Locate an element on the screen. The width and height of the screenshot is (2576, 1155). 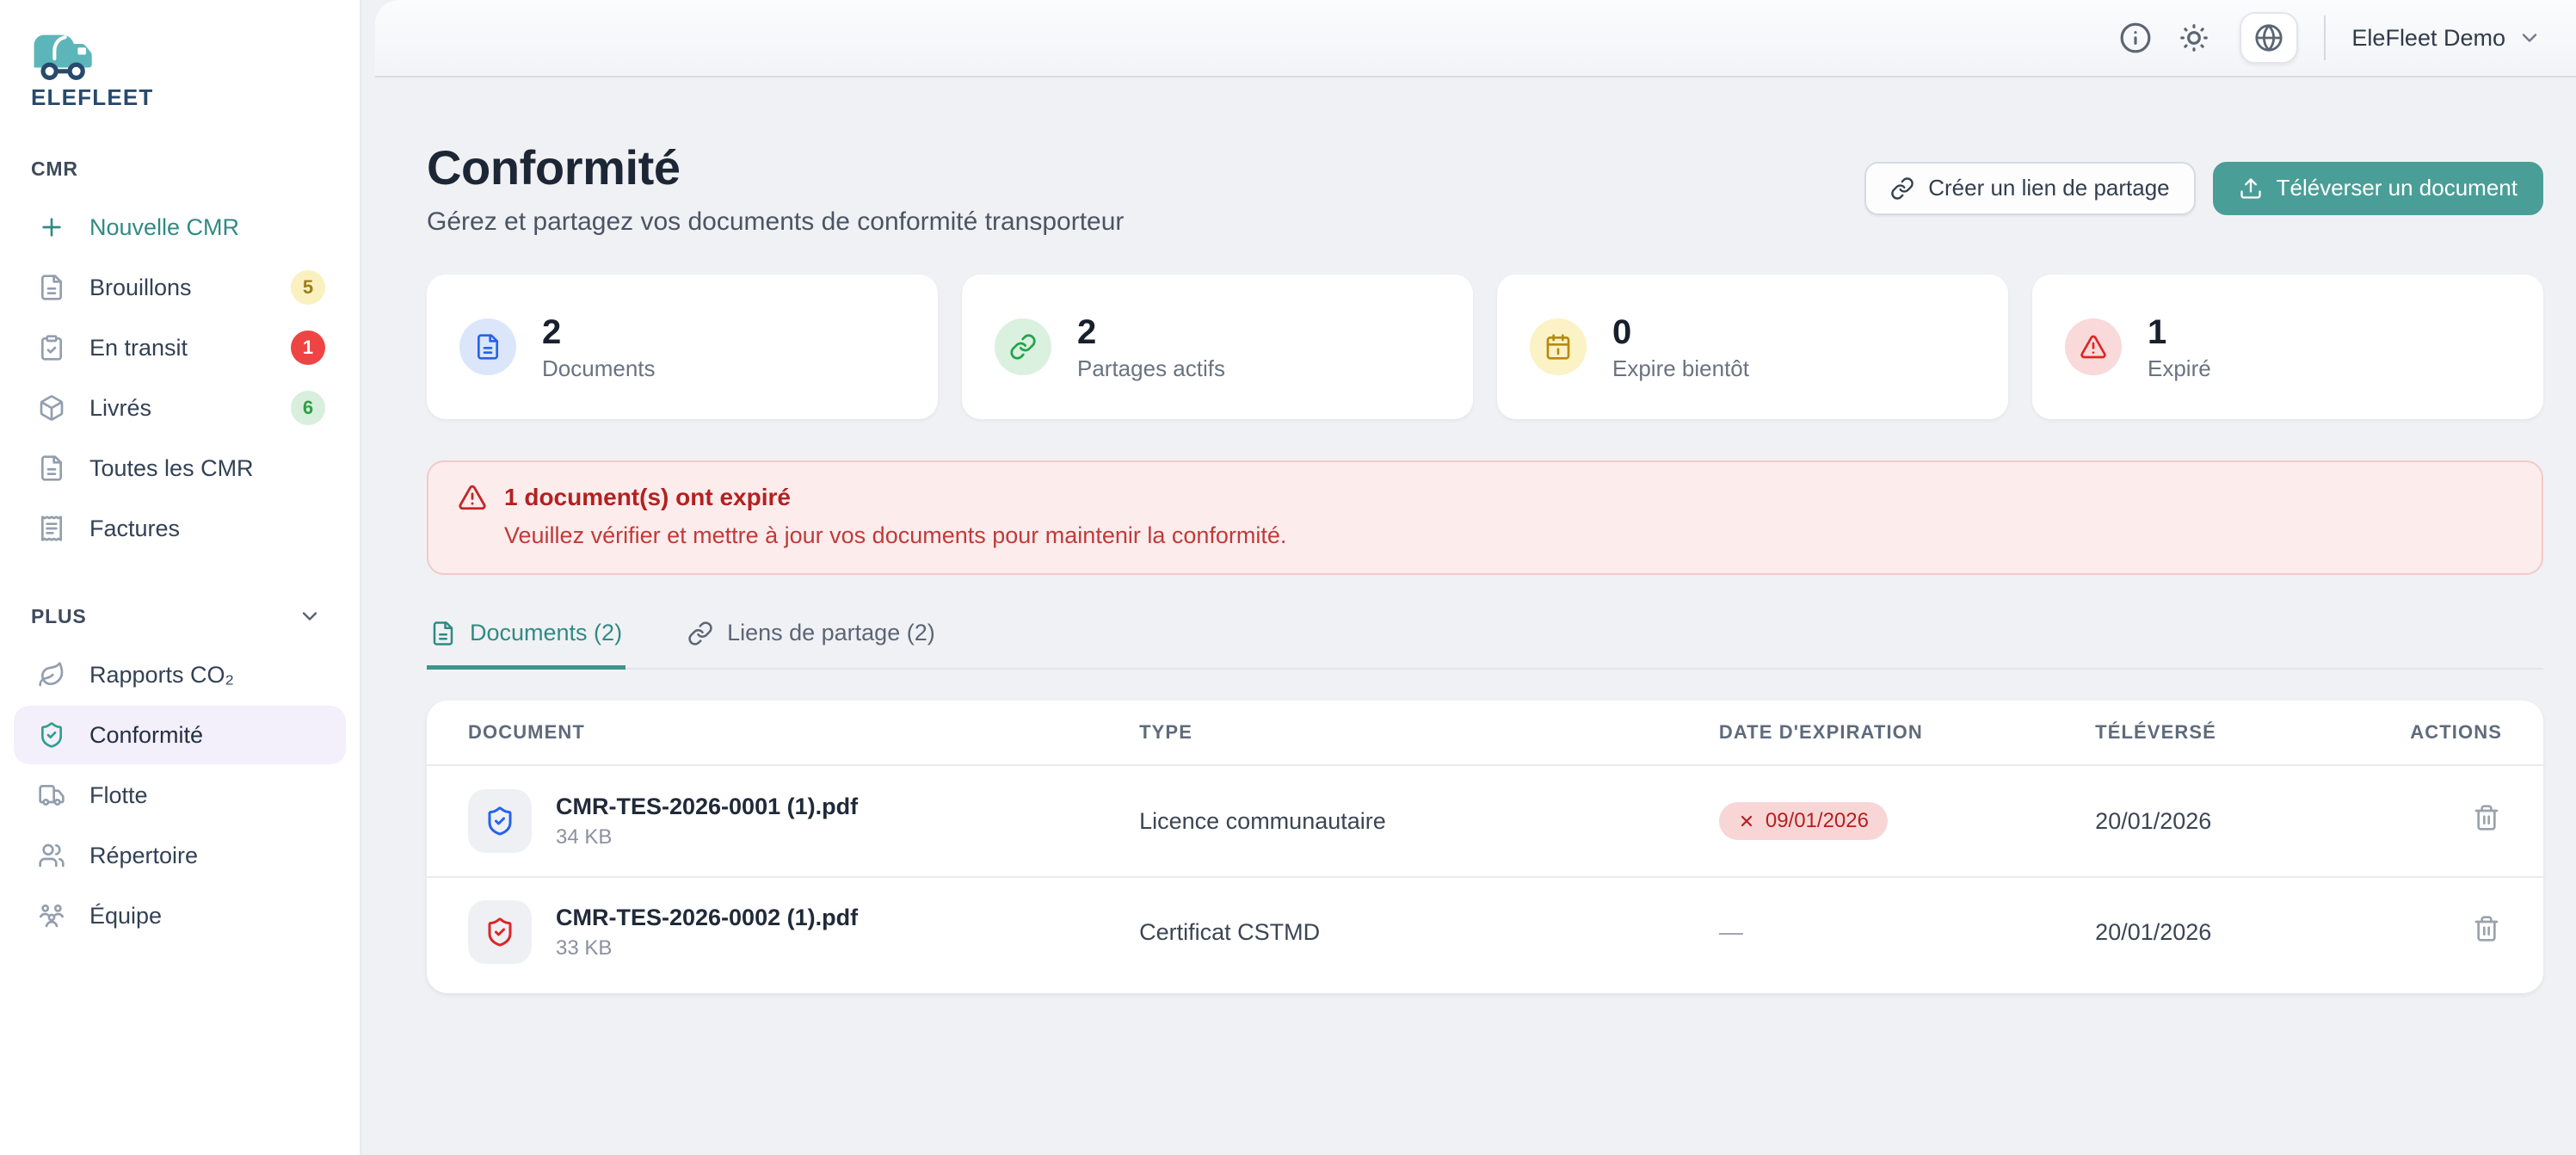
sidebar-section-cmr-label: CMR is located at coordinates (54, 169).